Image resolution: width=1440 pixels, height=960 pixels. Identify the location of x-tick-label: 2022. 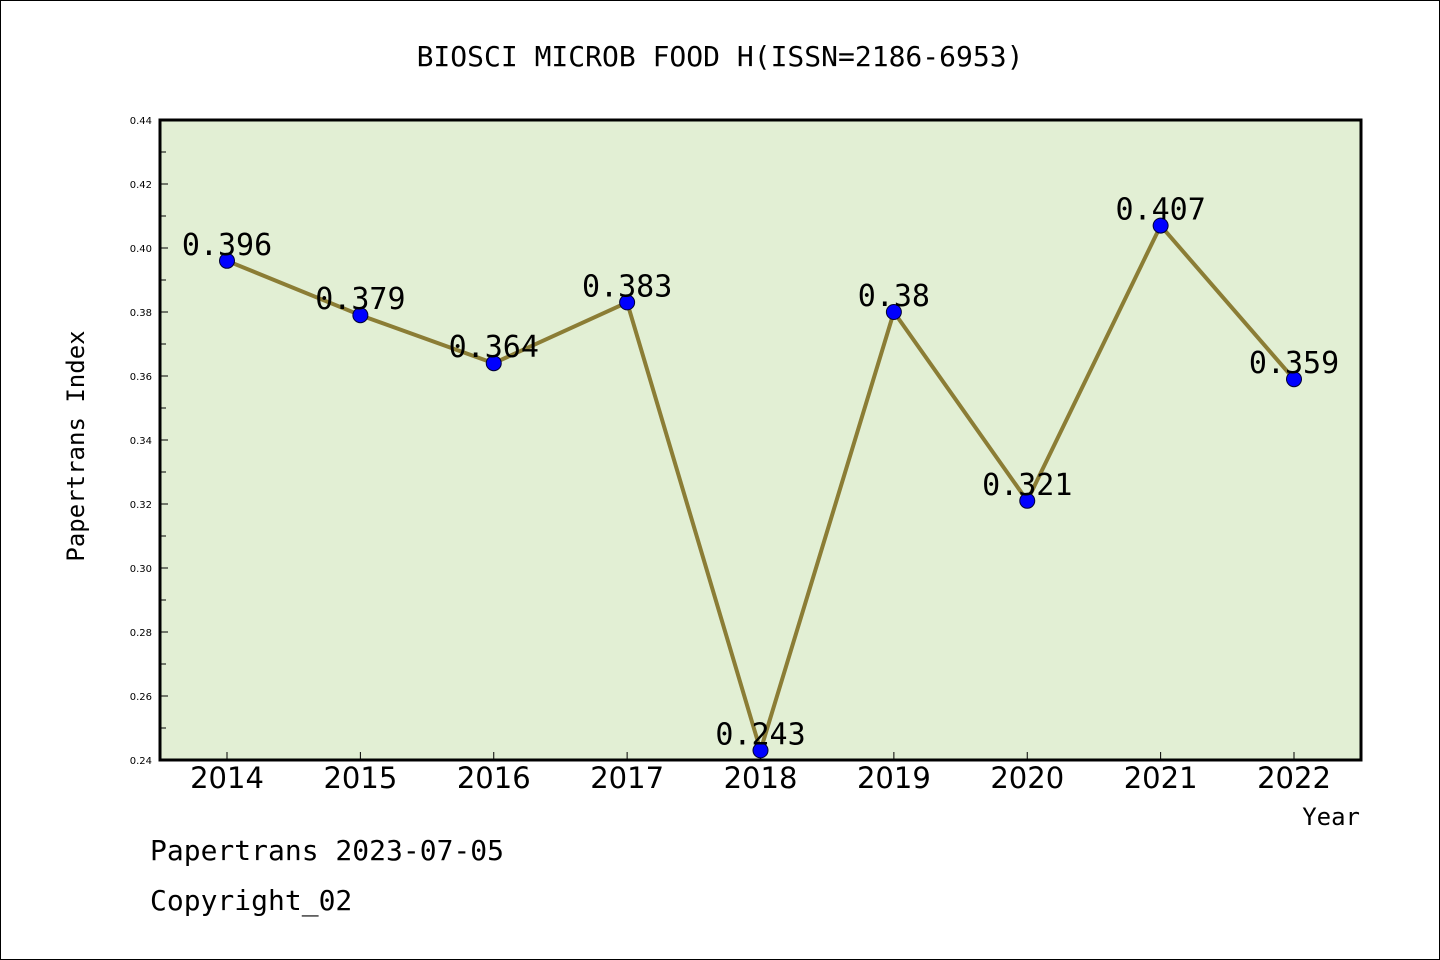
(1294, 778).